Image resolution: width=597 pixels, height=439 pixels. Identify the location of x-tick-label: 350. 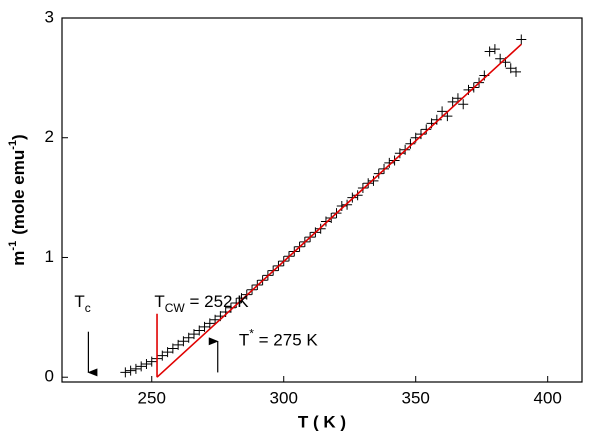
(416, 397).